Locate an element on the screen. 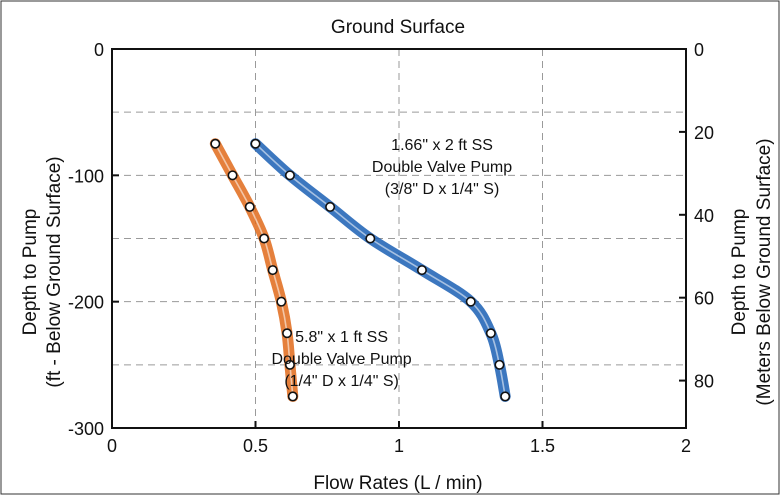  x-tick-label: 2 is located at coordinates (686, 446).